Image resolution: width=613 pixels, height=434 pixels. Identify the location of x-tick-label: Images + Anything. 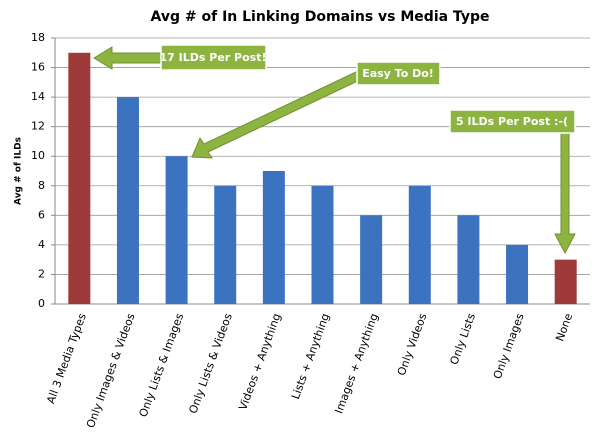
(356, 364).